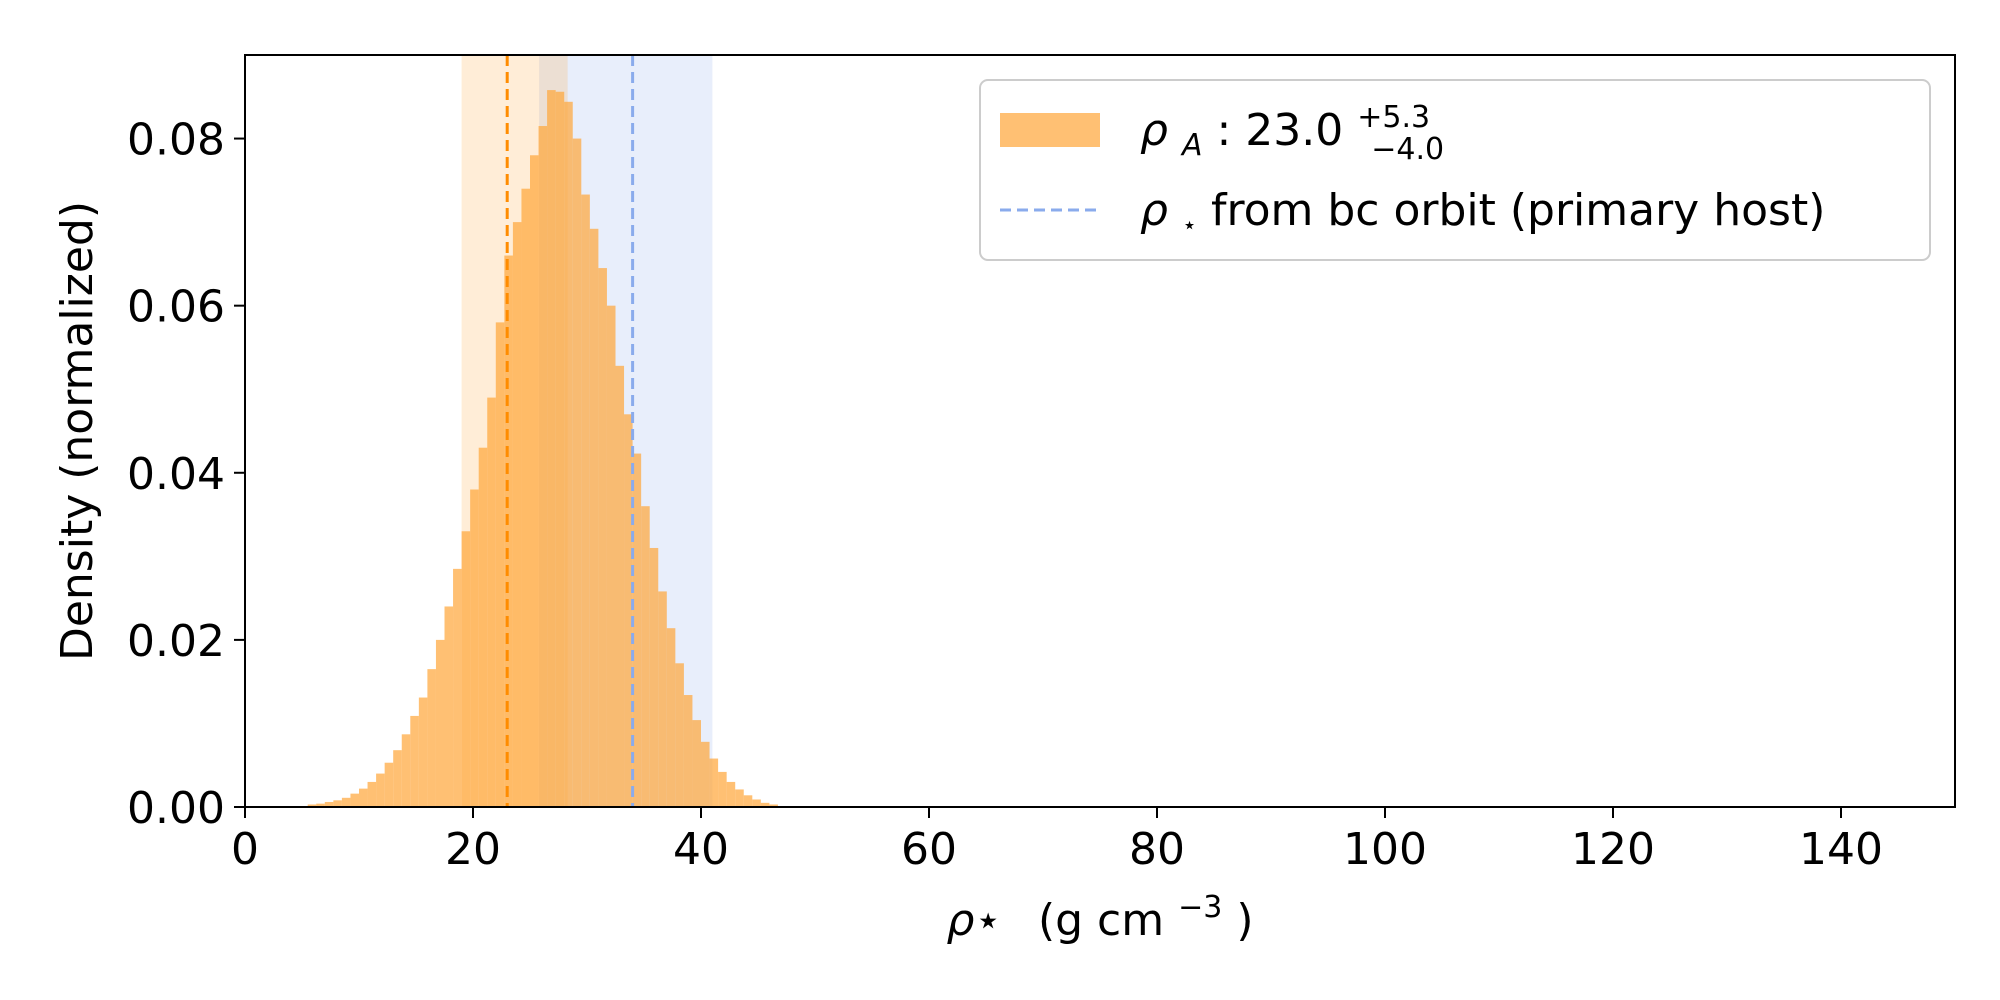 The image size is (2000, 1000). I want to click on legend-median-value: 23.0, so click(1294, 130).